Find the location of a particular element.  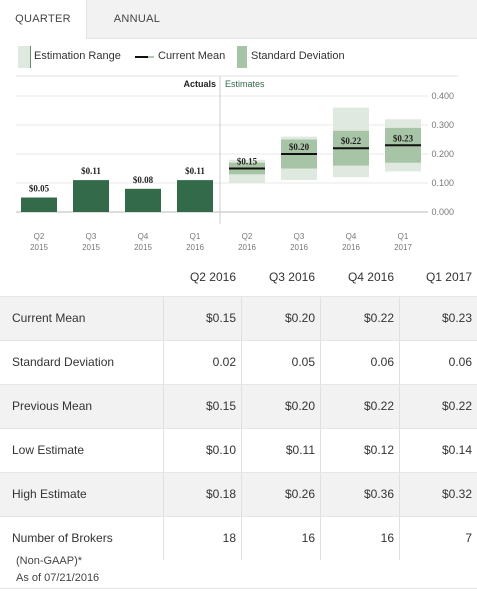

table-cell: $0.36 is located at coordinates (360, 494).